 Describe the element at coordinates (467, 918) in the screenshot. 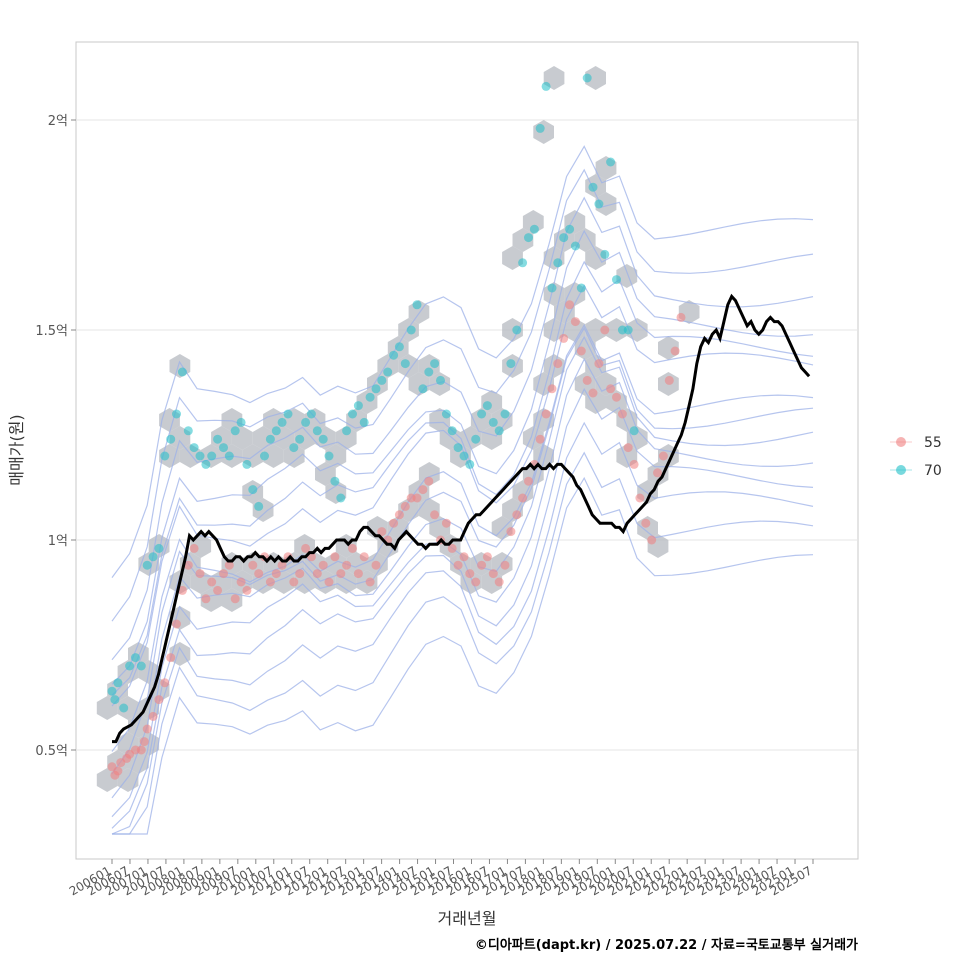

I see `x-axis-label: 거래년월` at that location.